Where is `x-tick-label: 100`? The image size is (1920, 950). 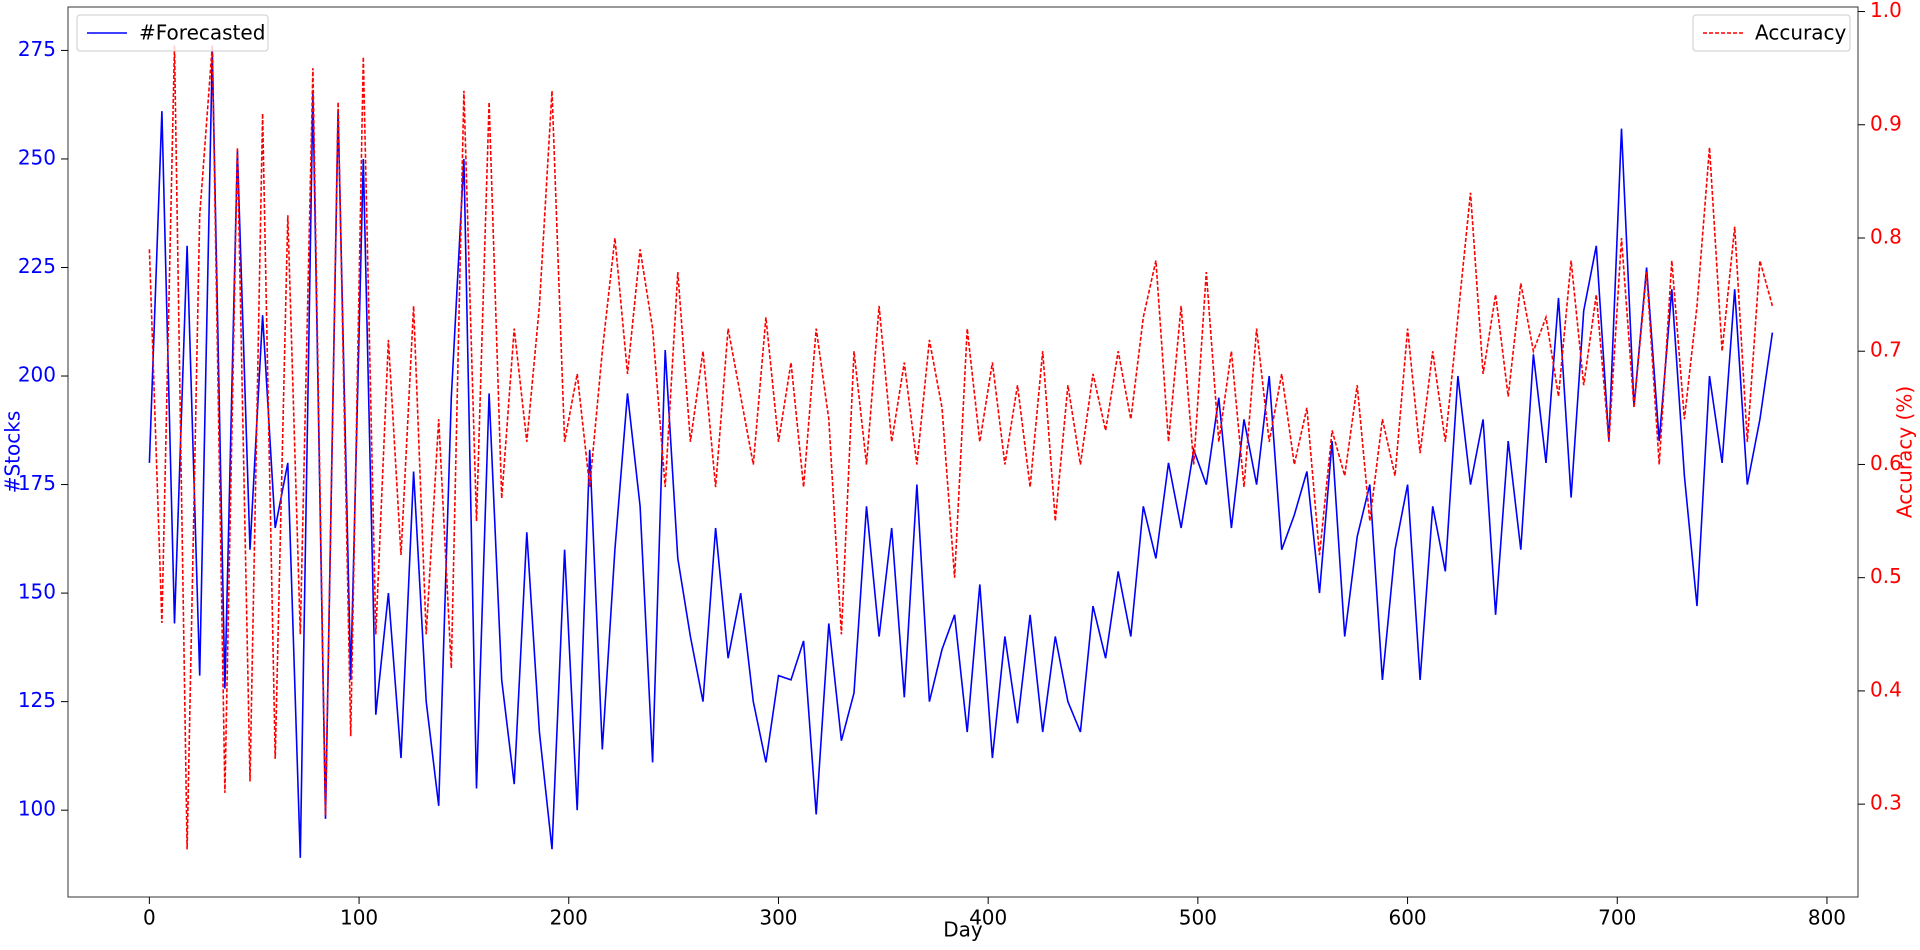
x-tick-label: 100 is located at coordinates (359, 918).